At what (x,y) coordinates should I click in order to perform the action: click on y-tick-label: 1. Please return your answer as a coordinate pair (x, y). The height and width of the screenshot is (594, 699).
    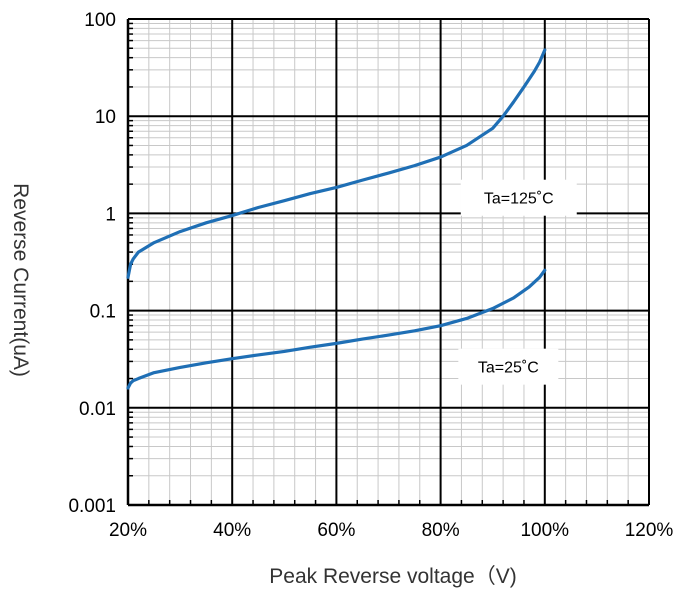
    Looking at the image, I should click on (110, 214).